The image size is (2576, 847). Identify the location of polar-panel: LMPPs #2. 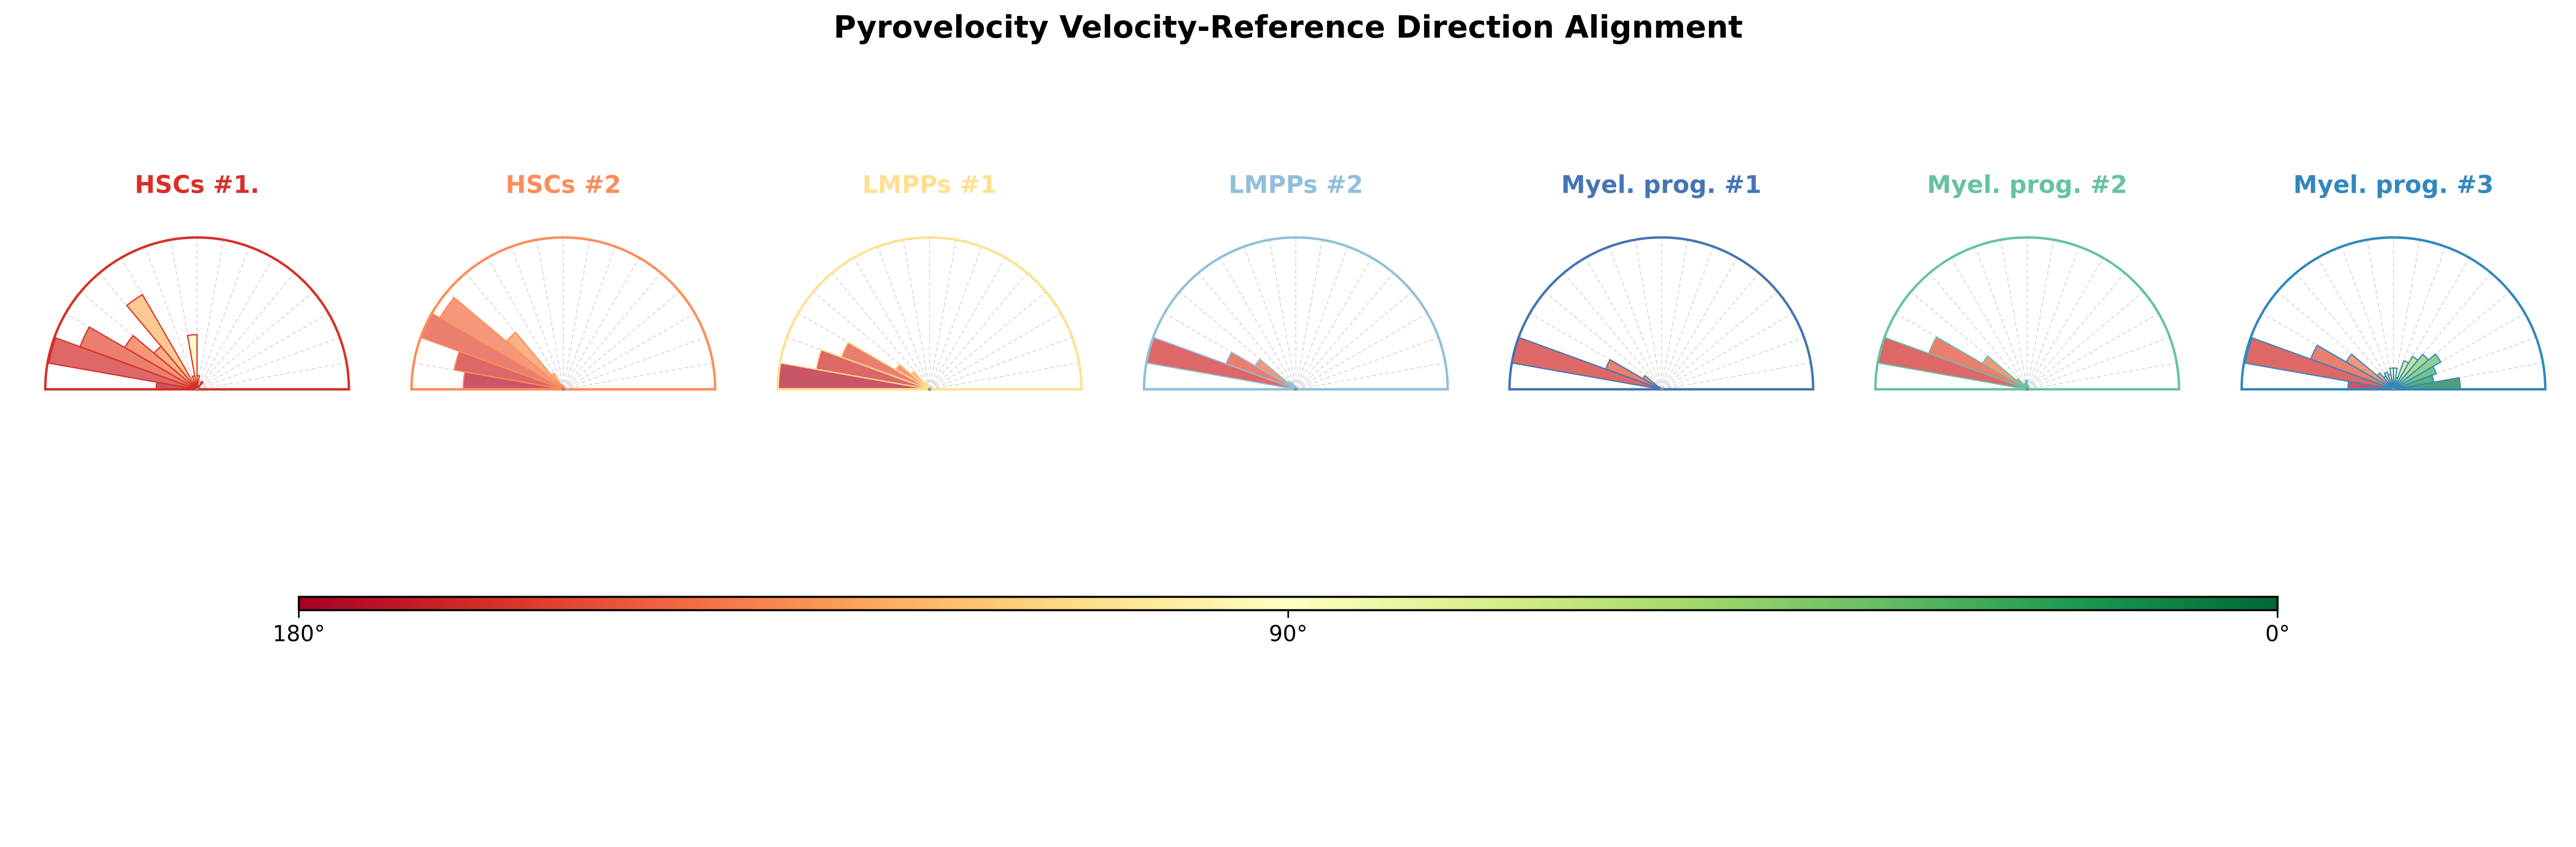
(1296, 281).